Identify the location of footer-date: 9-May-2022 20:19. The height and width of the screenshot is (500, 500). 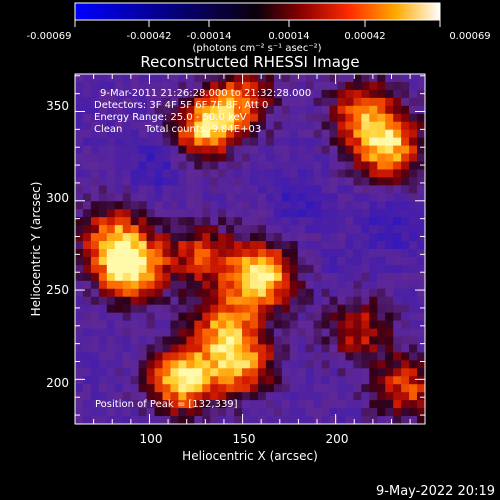
(435, 491).